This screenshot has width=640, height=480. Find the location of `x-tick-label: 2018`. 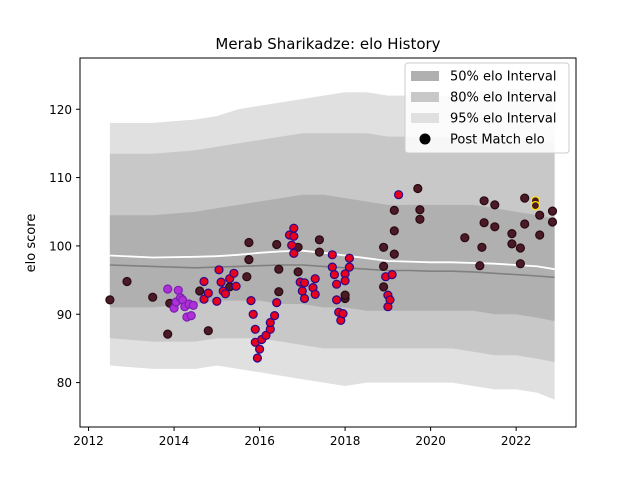

x-tick-label: 2018 is located at coordinates (345, 441).